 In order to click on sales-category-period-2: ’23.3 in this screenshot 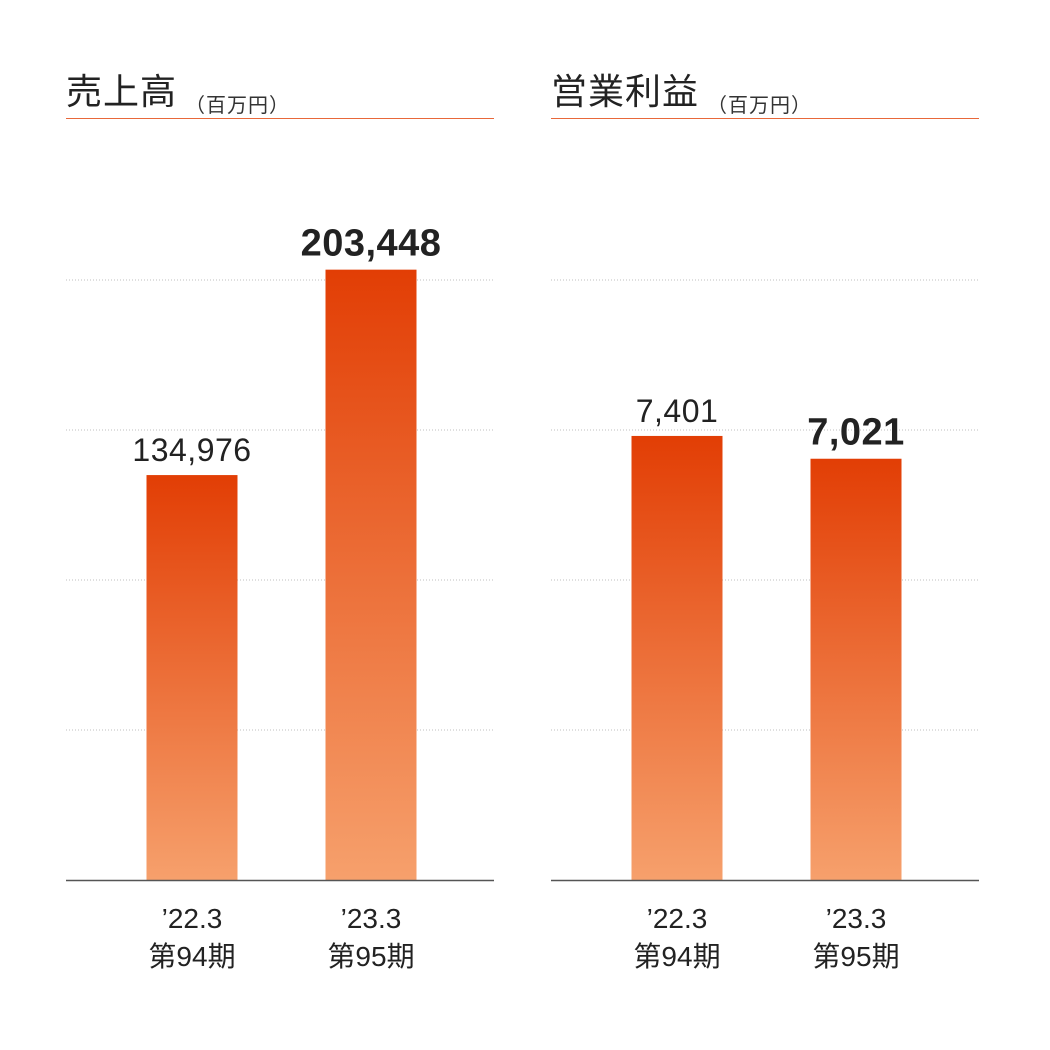, I will do `click(371, 918)`.